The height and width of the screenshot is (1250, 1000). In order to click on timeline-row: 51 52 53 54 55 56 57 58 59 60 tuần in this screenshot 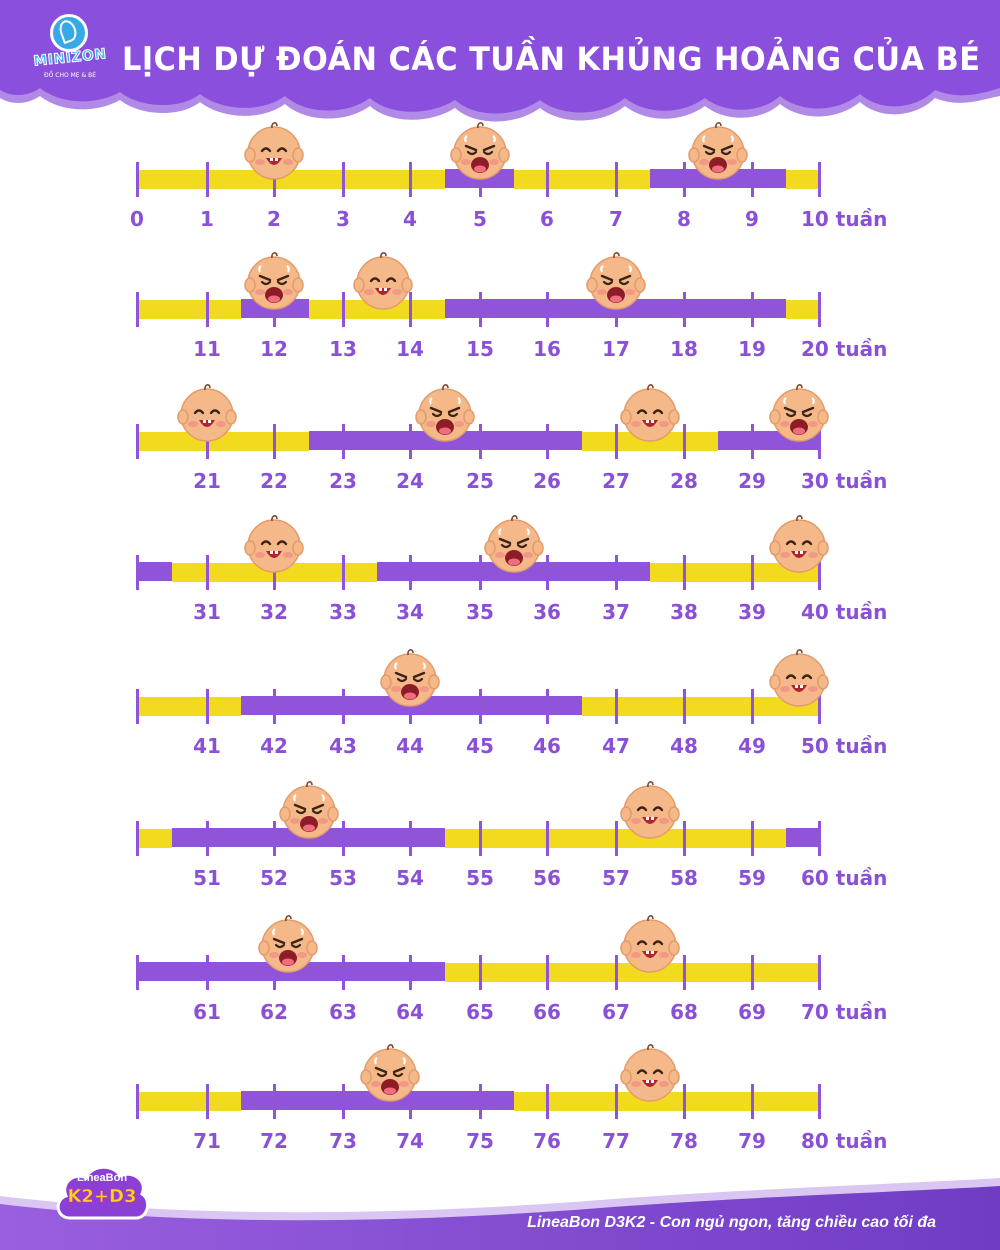, I will do `click(500, 858)`.